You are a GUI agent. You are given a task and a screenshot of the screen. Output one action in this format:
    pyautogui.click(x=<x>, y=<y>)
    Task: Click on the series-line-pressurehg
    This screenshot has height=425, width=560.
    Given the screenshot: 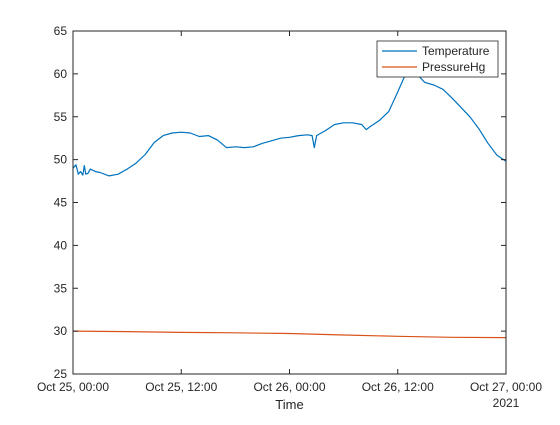 What is the action you would take?
    pyautogui.click(x=289, y=334)
    